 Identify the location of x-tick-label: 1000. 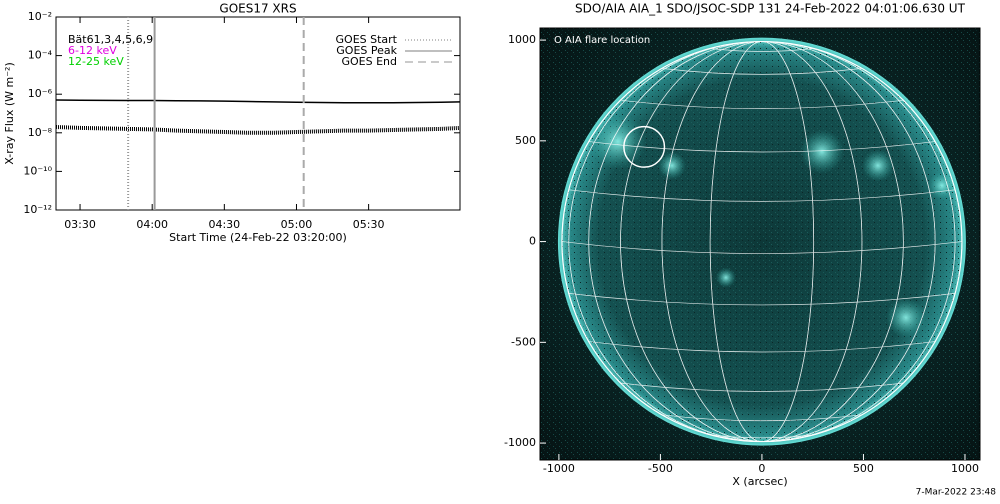
(965, 468).